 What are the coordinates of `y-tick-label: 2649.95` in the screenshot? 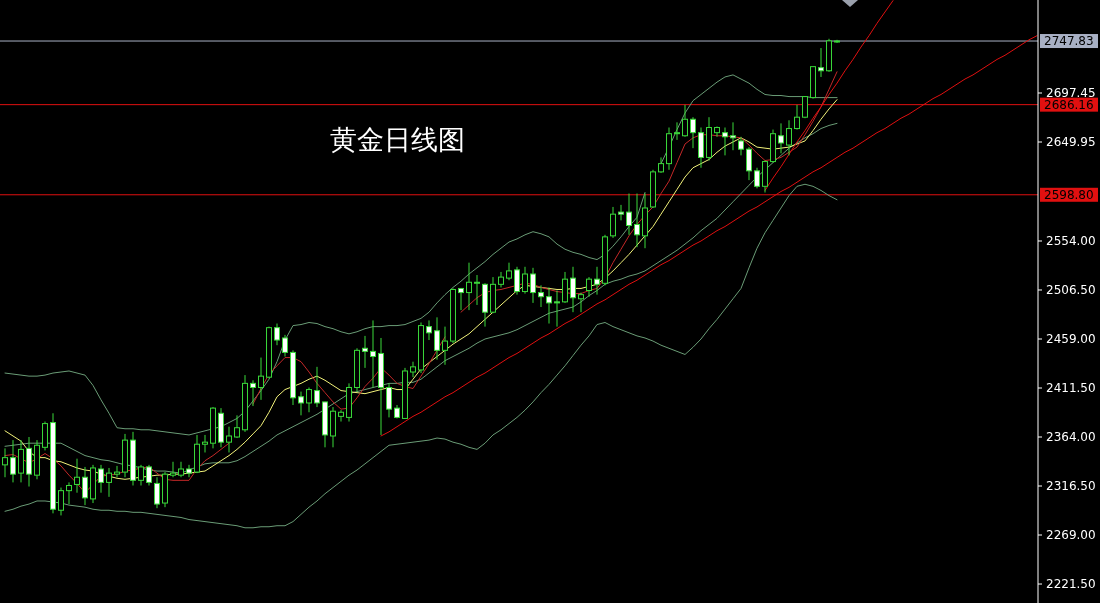 It's located at (1071, 142).